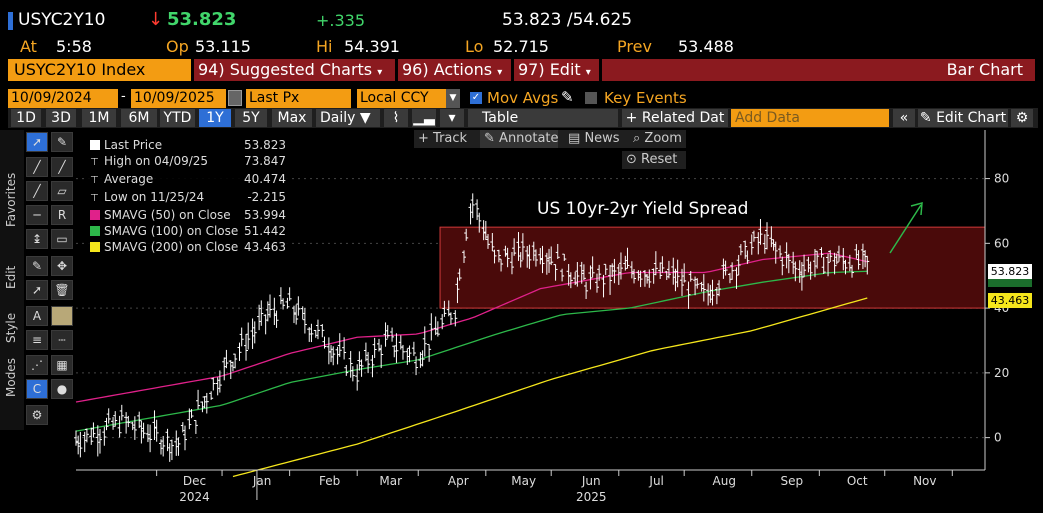 Image resolution: width=1043 pixels, height=513 pixels. Describe the element at coordinates (904, 118) in the screenshot. I see `collapse-icon: «` at that location.